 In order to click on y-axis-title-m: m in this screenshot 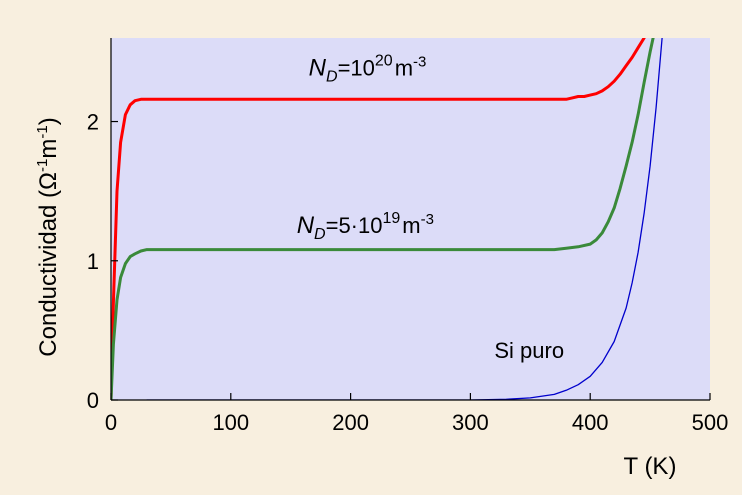, I will do `click(48, 149)`.